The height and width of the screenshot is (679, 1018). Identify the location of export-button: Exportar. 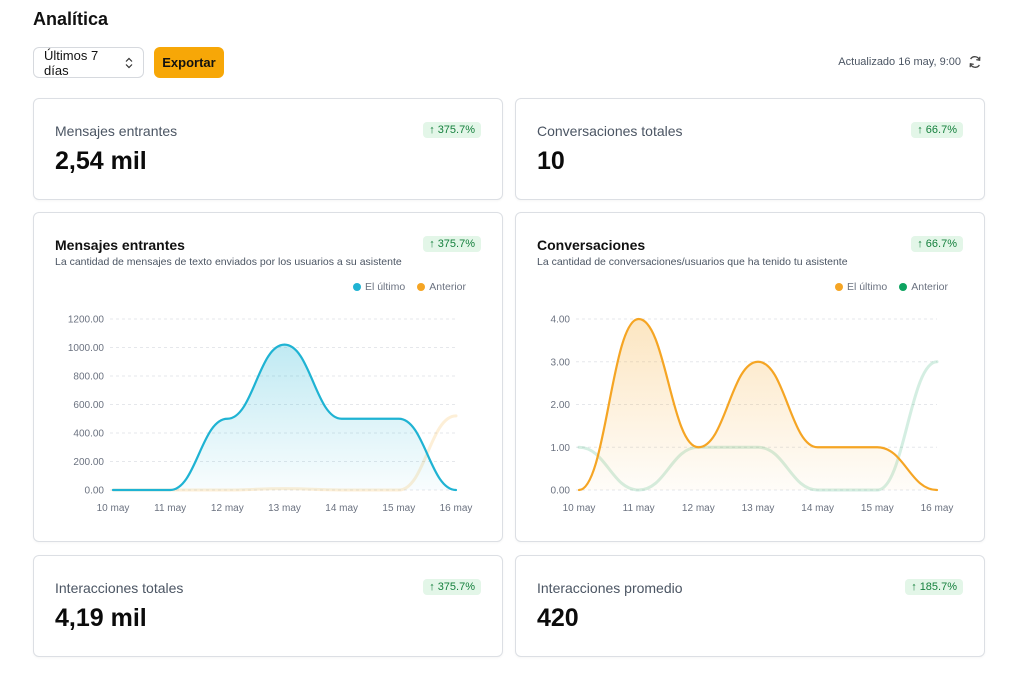
(189, 62).